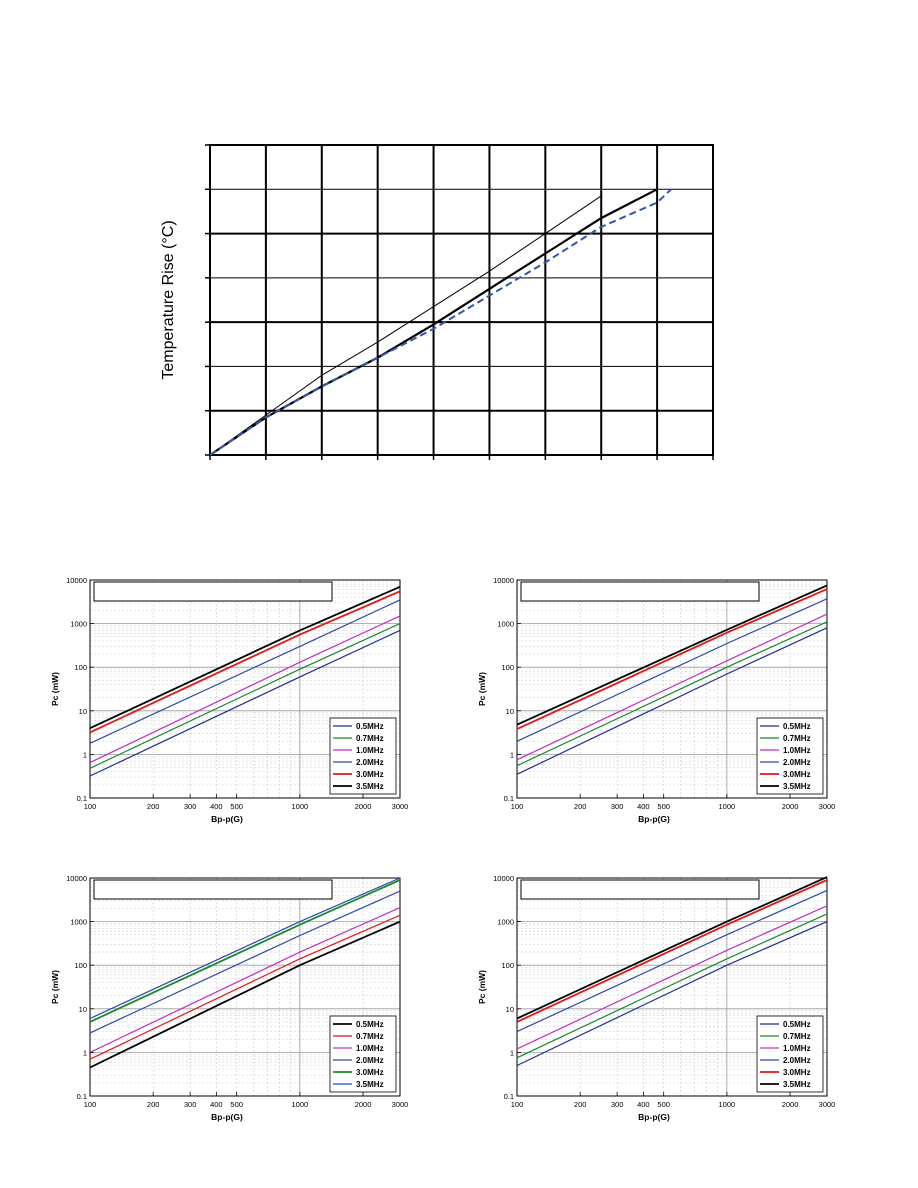  I want to click on temperature-series-thin, so click(405, 325).